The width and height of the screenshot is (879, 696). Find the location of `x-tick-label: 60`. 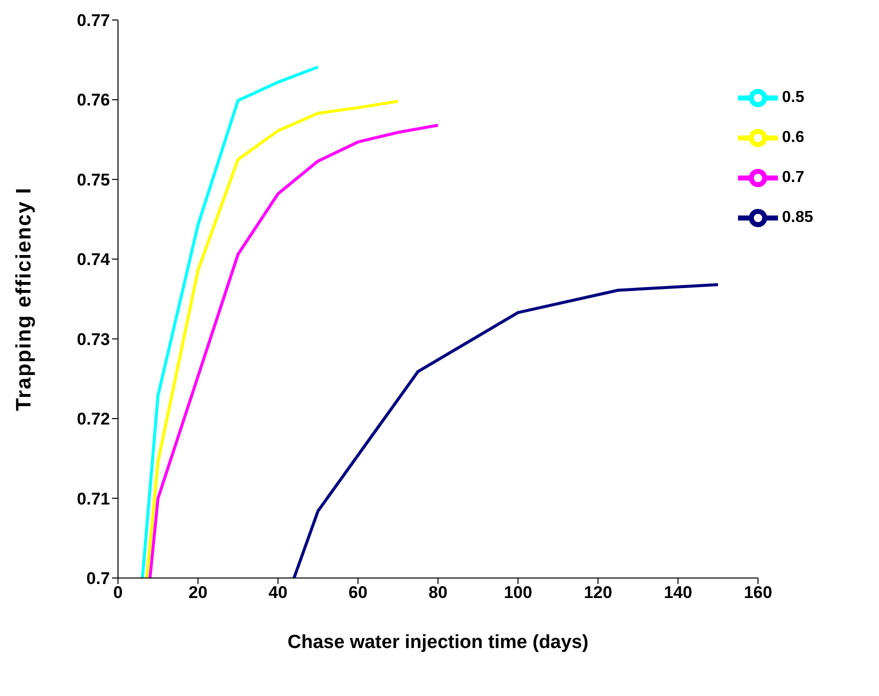

x-tick-label: 60 is located at coordinates (358, 592).